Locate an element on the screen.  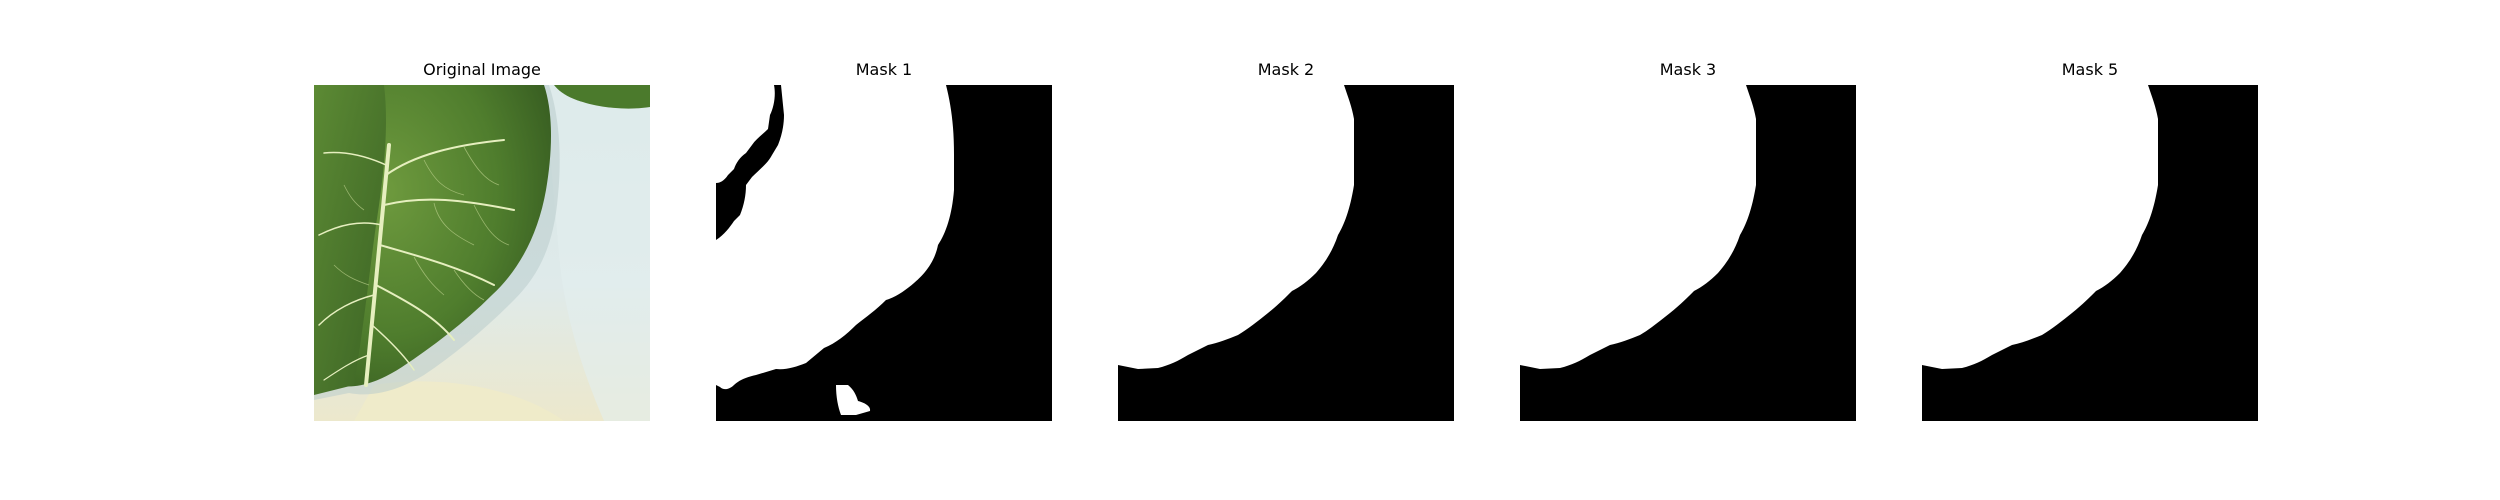
mask-5-image is located at coordinates (2090, 253).